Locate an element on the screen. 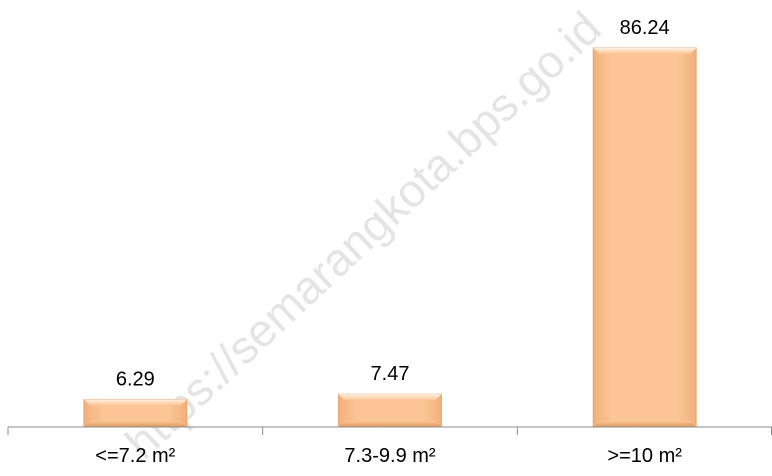 Image resolution: width=772 pixels, height=476 pixels. x-axis: <=7.2 m² 7.3-9.9 m² >=10 m² is located at coordinates (389, 446).